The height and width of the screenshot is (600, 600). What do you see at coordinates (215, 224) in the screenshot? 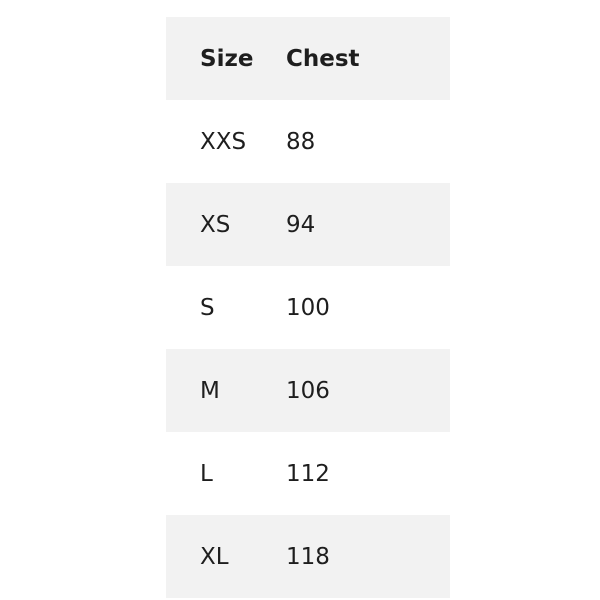
I see `size-cell: XS` at bounding box center [215, 224].